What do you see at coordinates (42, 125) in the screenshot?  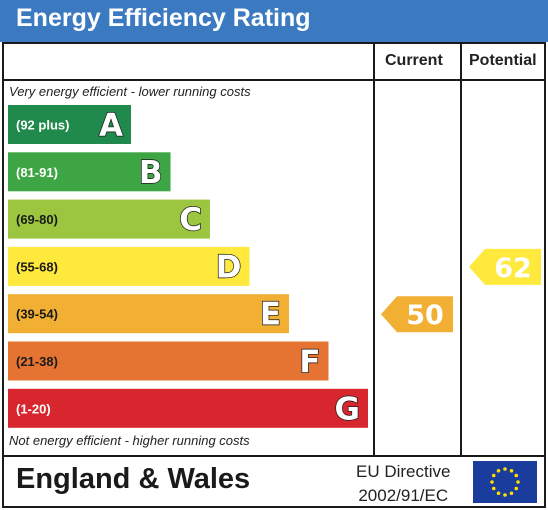 I see `band-range-a: (92 plus)` at bounding box center [42, 125].